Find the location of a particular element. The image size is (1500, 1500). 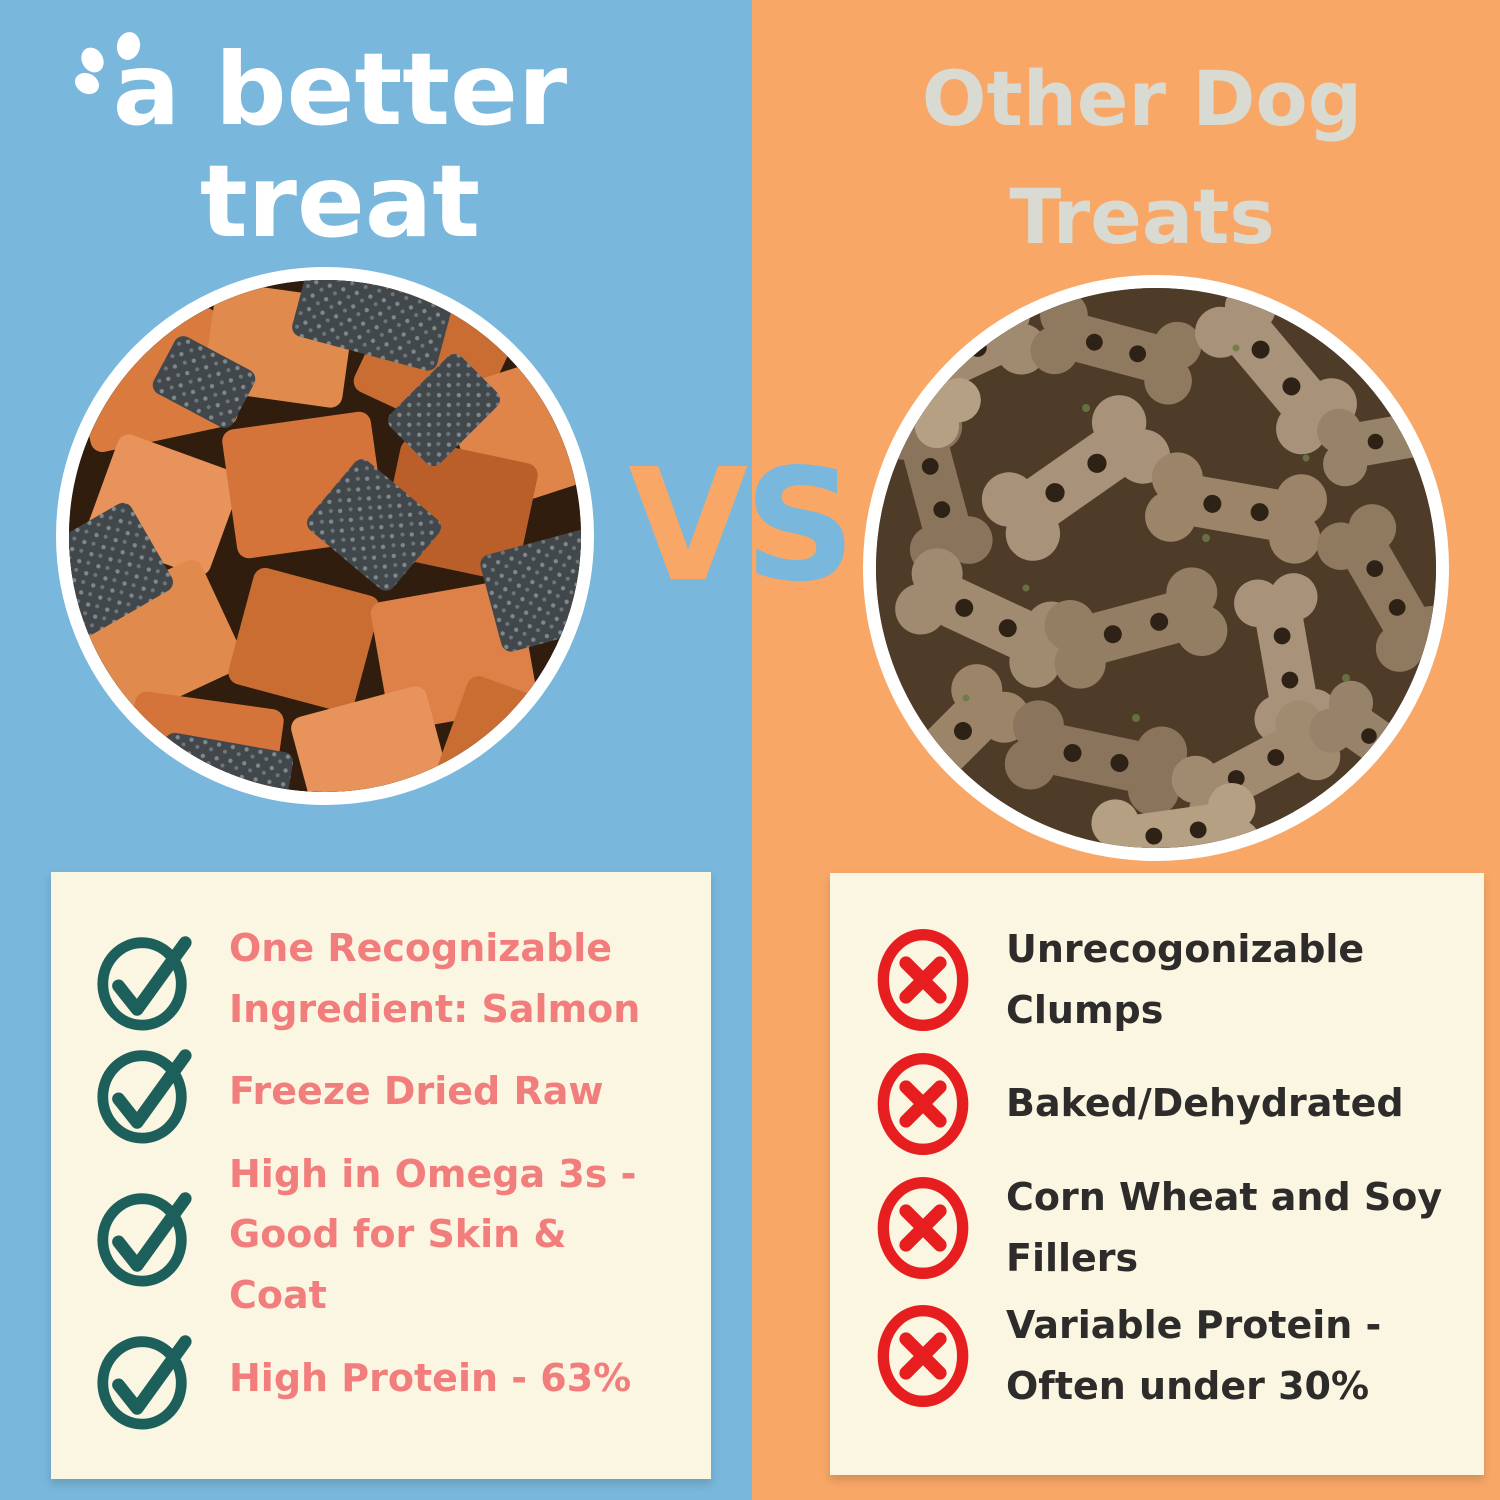

drawback-text: Baked/Dehydrated is located at coordinates (1205, 1103).